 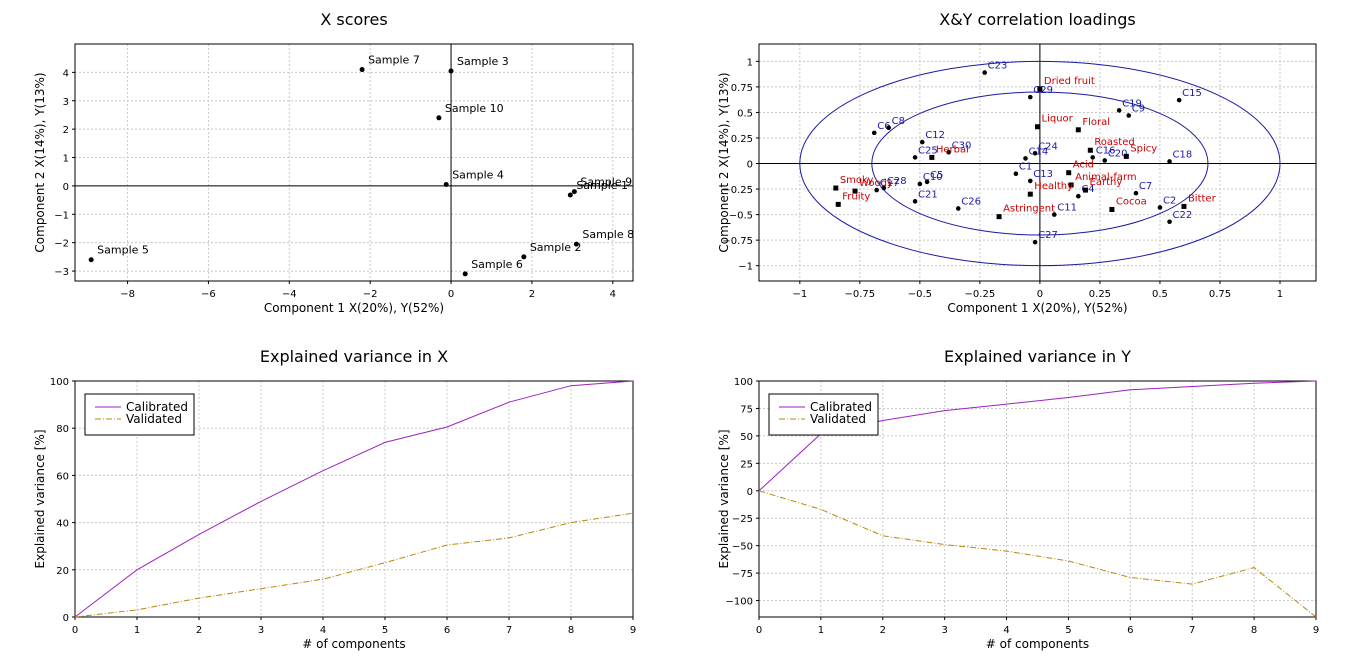 What do you see at coordinates (66, 102) in the screenshot?
I see `y-tick-label: 3` at bounding box center [66, 102].